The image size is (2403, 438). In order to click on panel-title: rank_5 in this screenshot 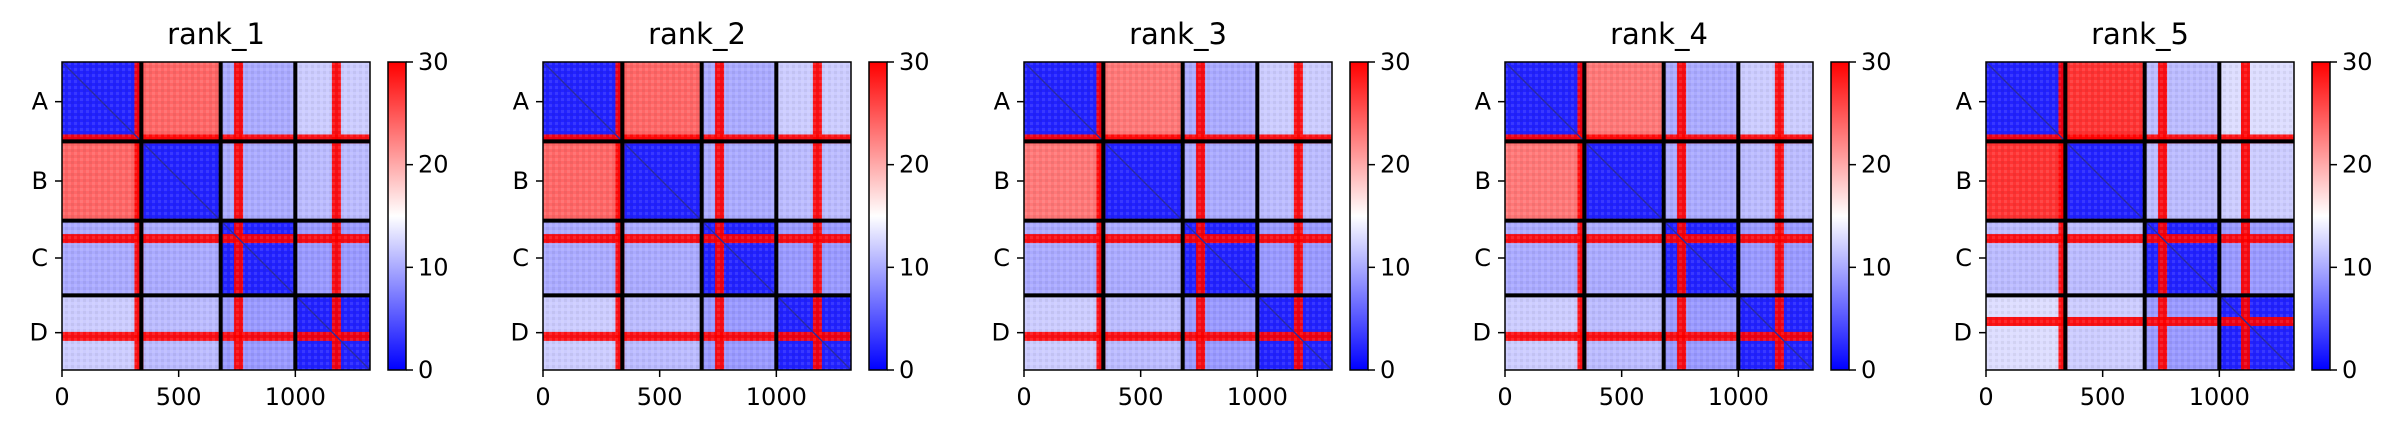, I will do `click(2140, 34)`.